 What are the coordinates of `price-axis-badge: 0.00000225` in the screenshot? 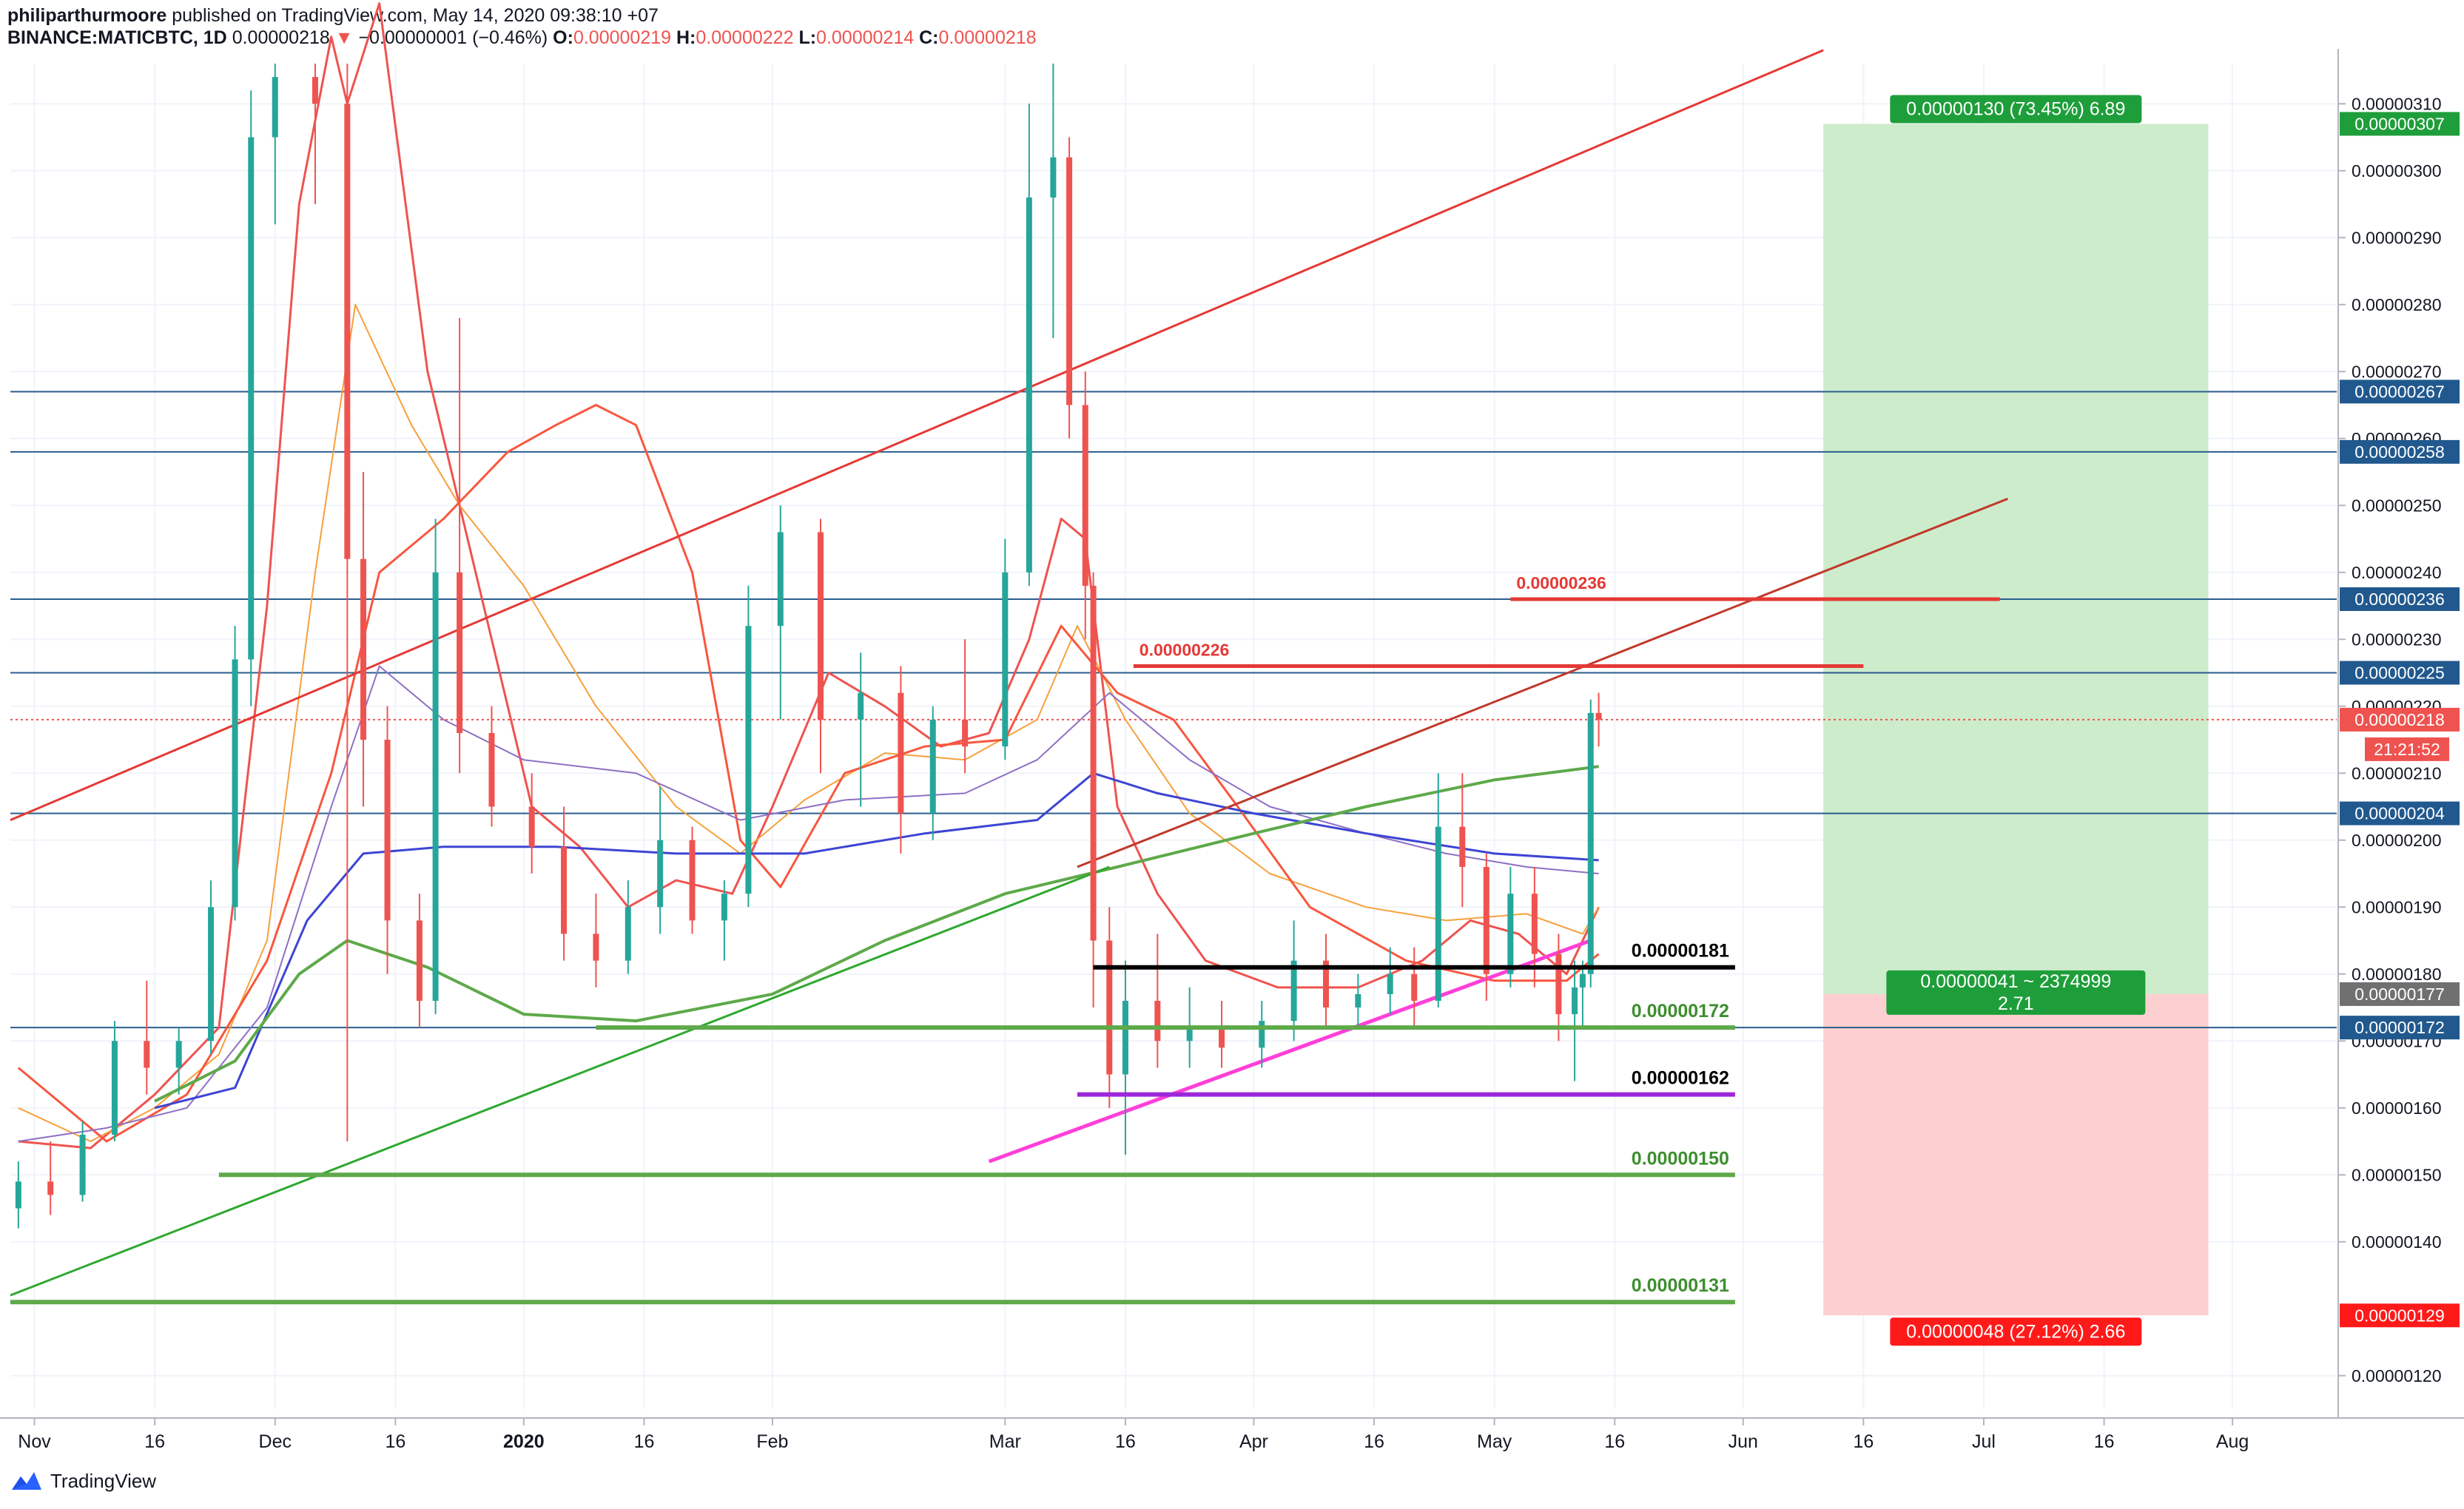 It's located at (2400, 673).